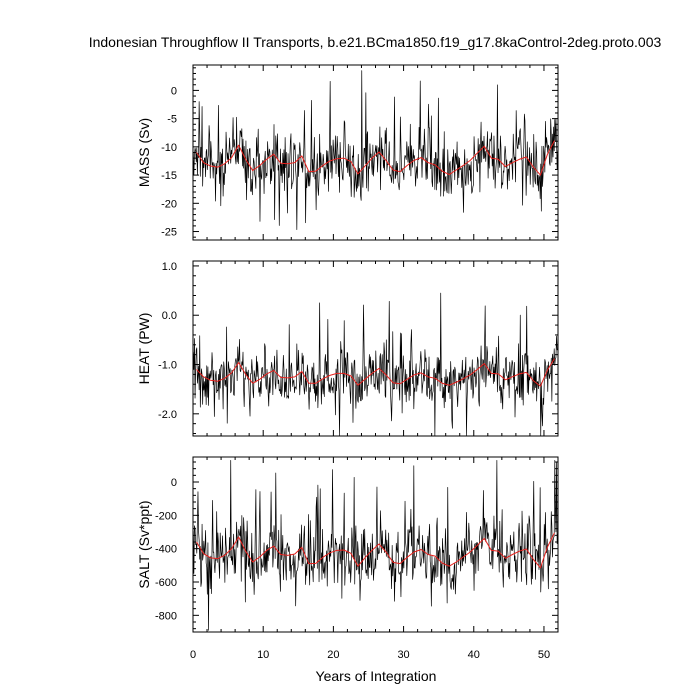 The height and width of the screenshot is (700, 700). What do you see at coordinates (169, 148) in the screenshot?
I see `y-tick-label: -10` at bounding box center [169, 148].